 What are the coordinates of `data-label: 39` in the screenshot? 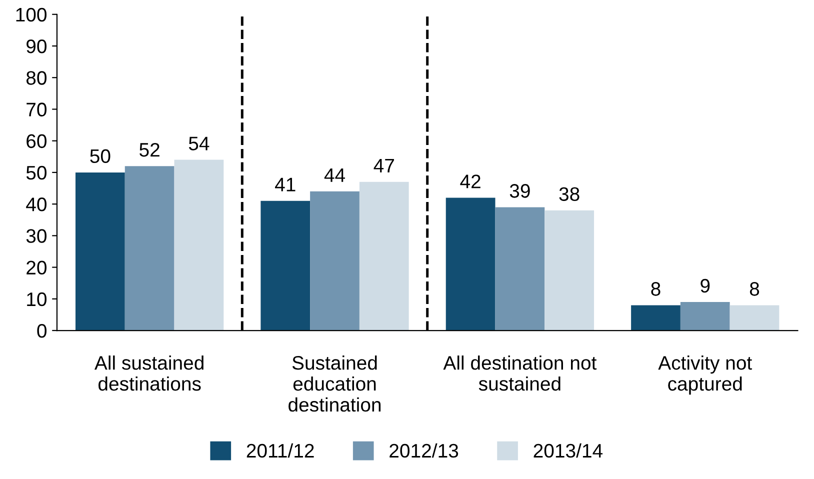 It's located at (520, 191).